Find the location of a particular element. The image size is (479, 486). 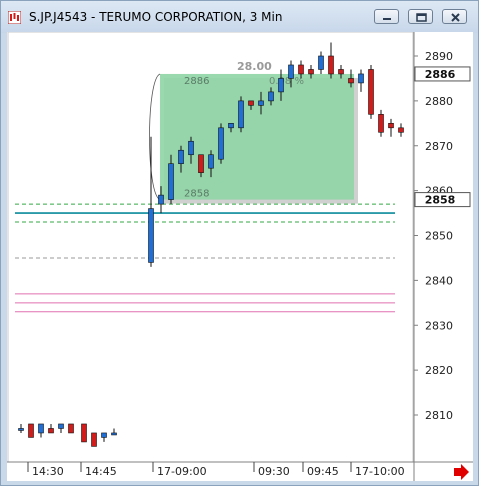

x-tick-label: 17-09:00 is located at coordinates (182, 471).